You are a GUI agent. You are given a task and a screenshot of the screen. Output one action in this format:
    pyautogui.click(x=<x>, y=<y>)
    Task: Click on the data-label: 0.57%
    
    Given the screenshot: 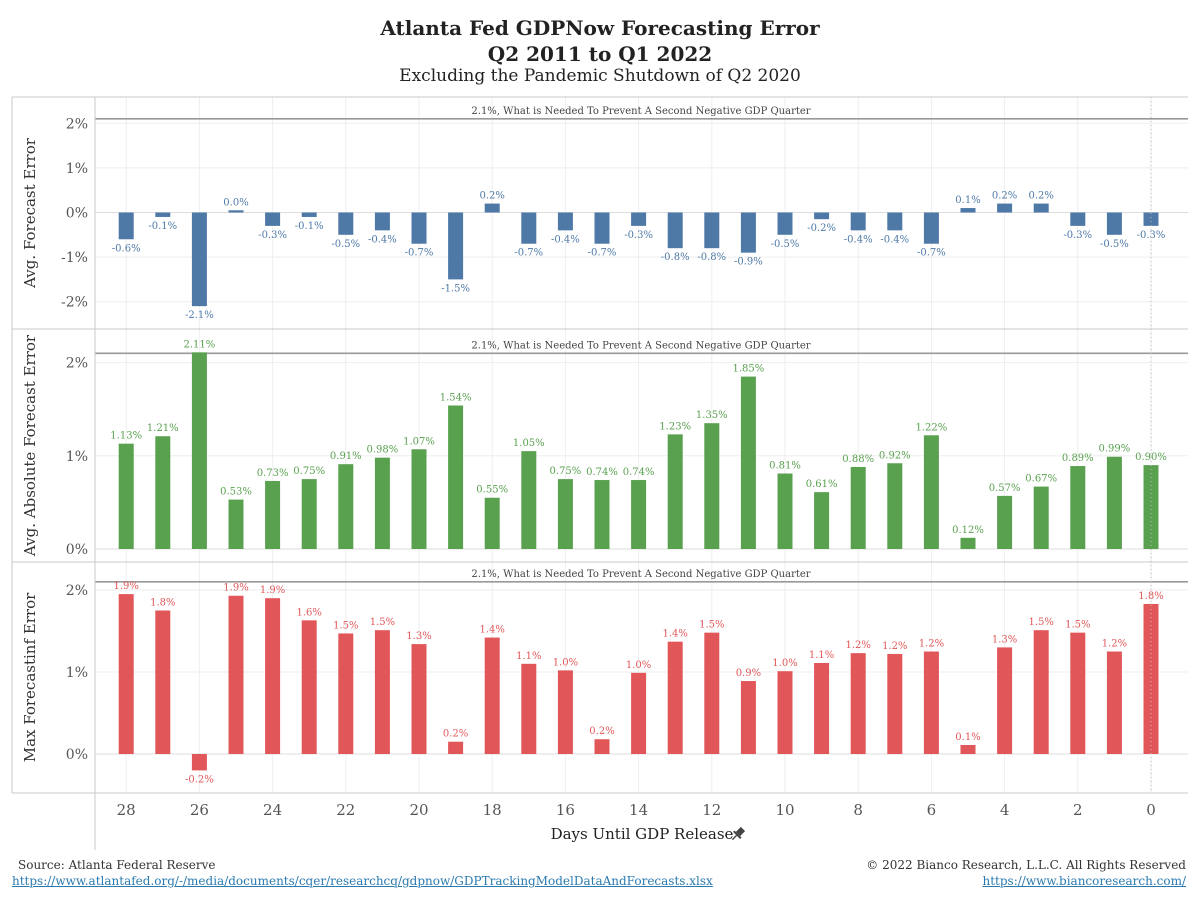 What is the action you would take?
    pyautogui.click(x=1005, y=488)
    